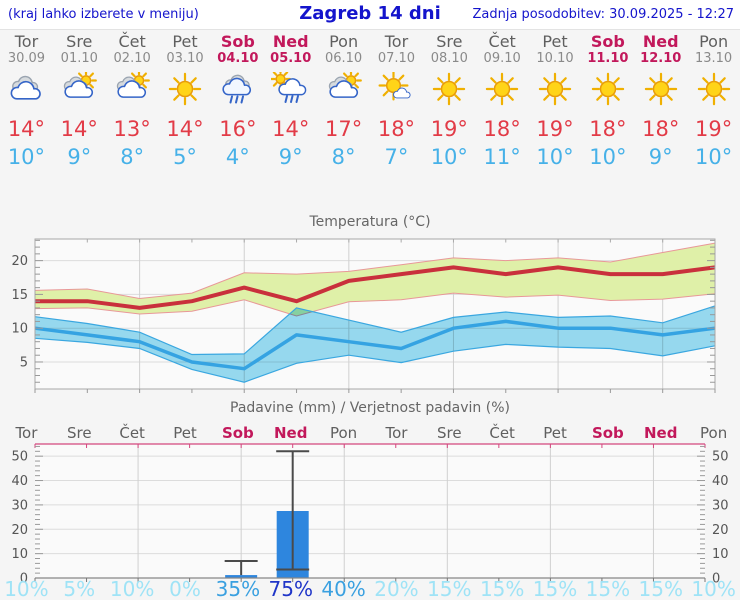  I want to click on sun-small-cloud-icon, so click(396, 90).